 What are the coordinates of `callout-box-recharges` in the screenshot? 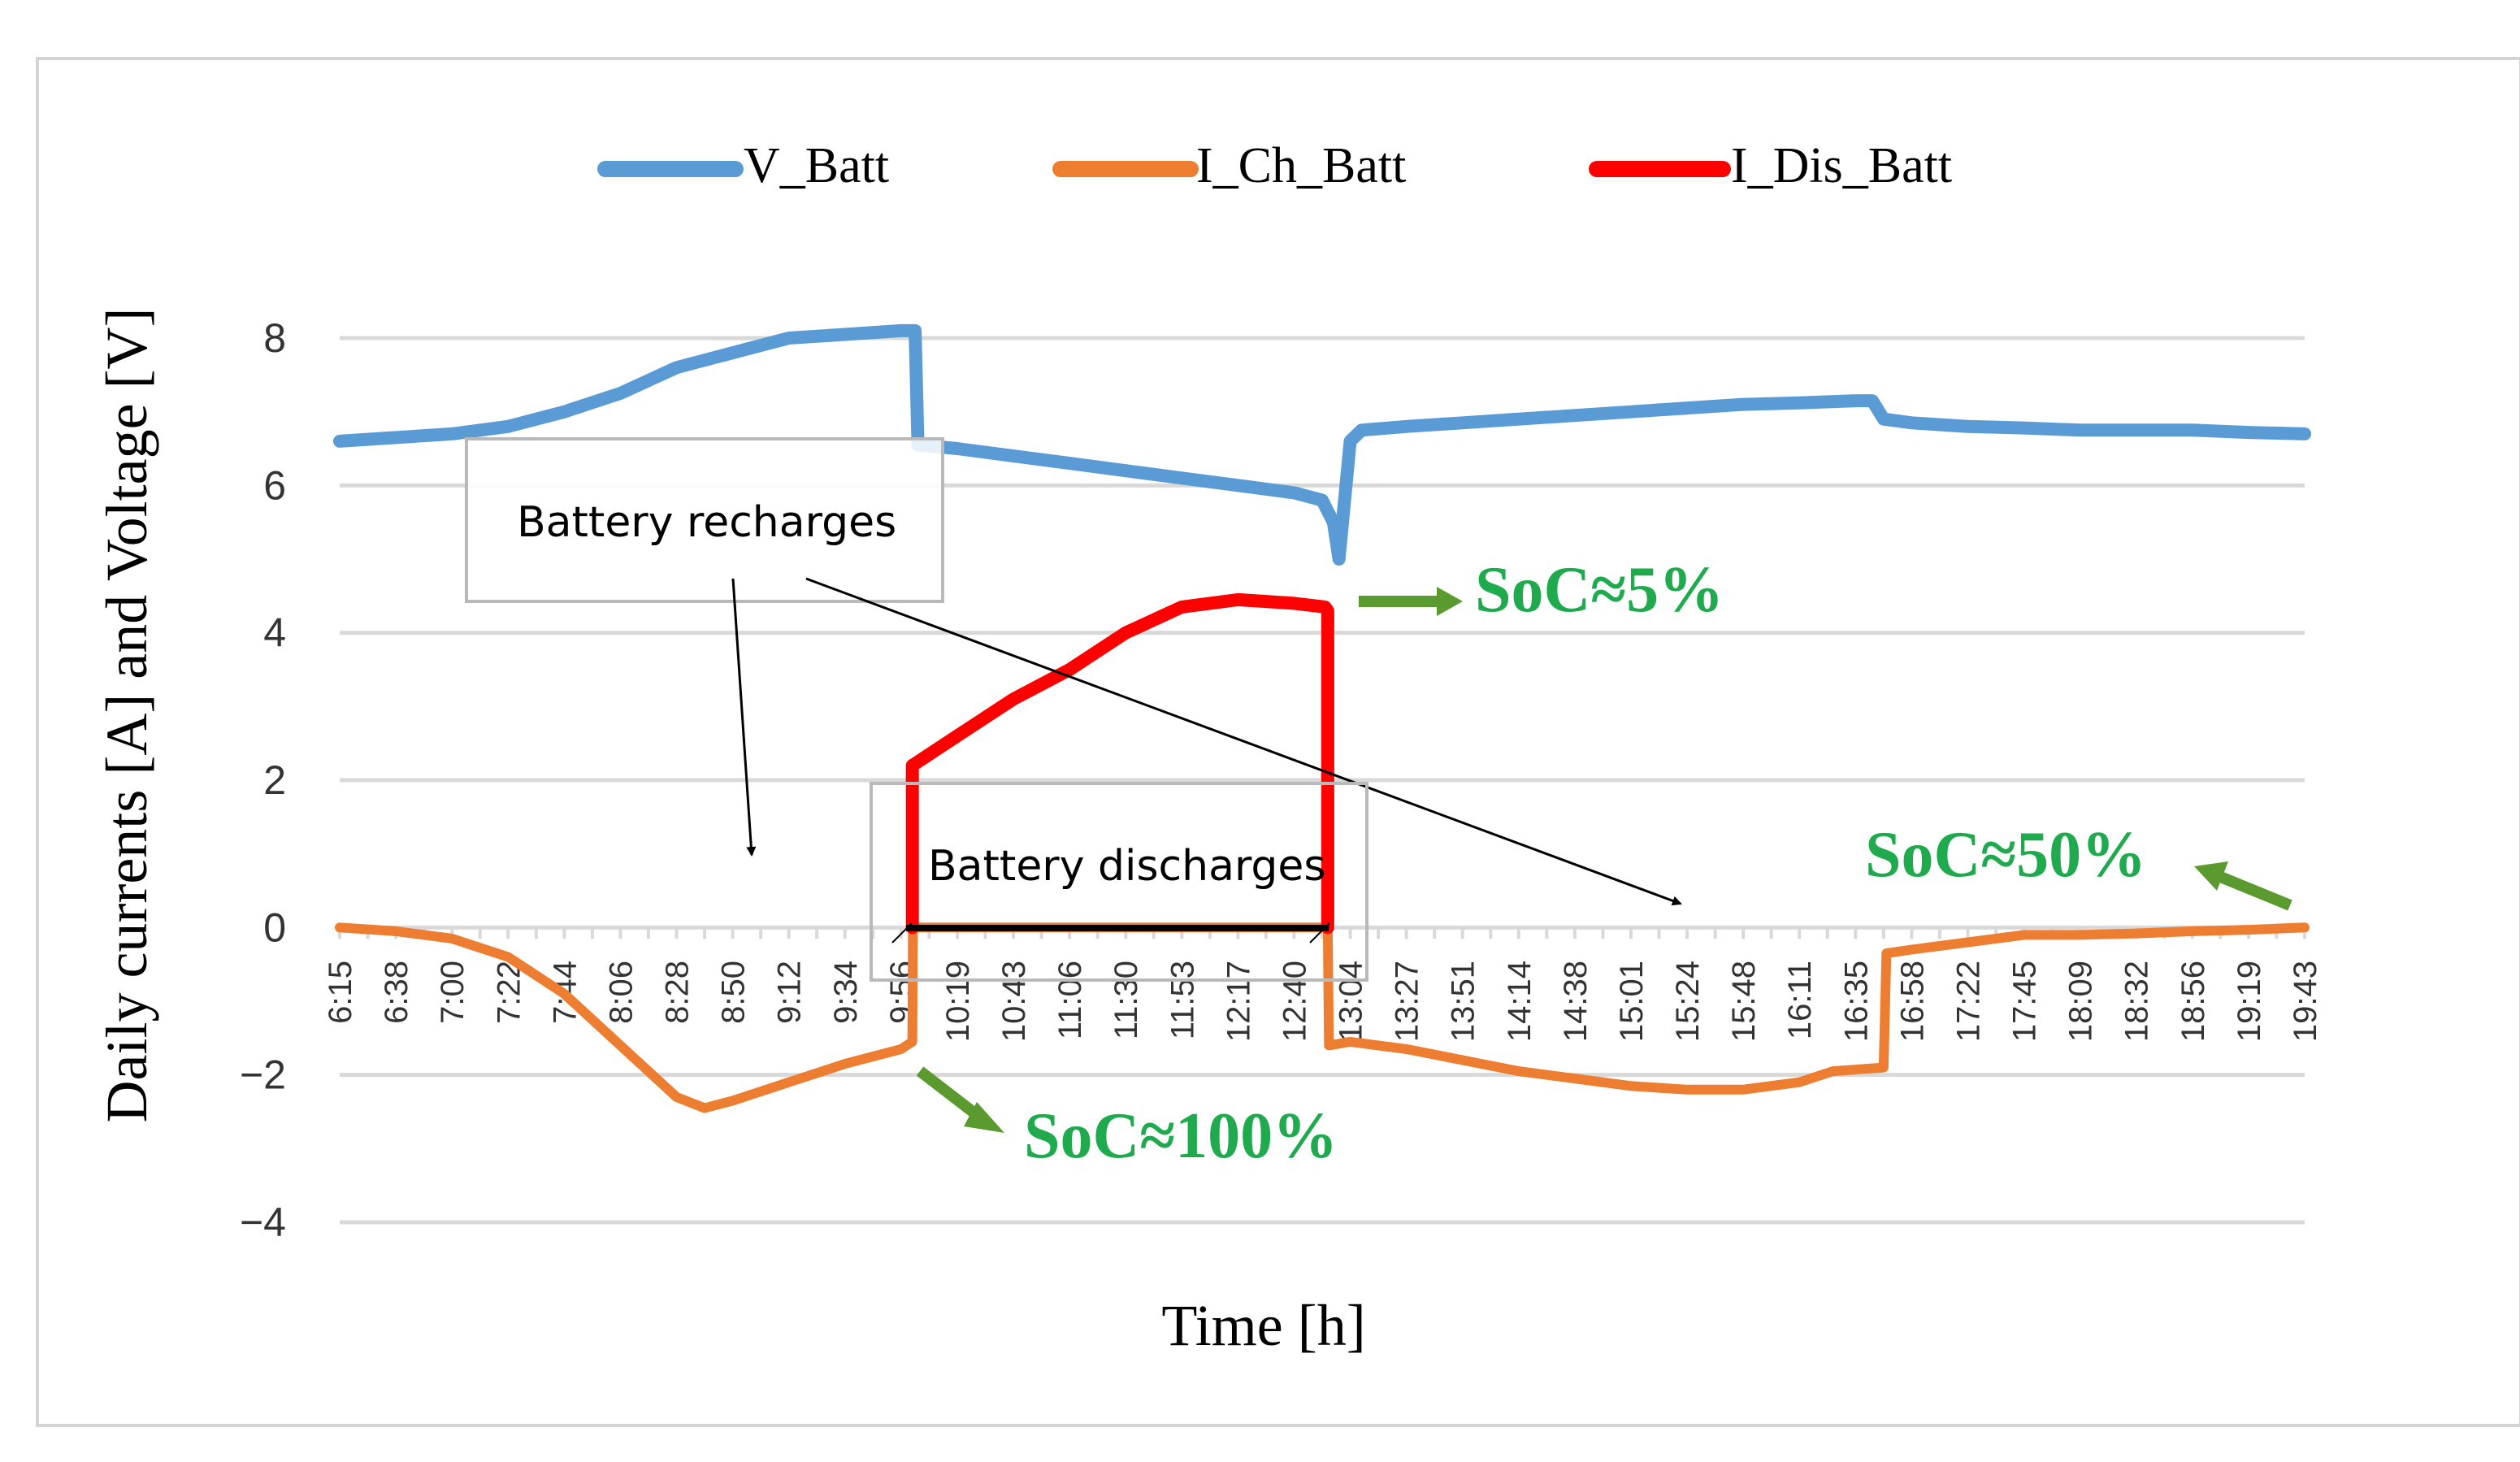 It's located at (704, 520).